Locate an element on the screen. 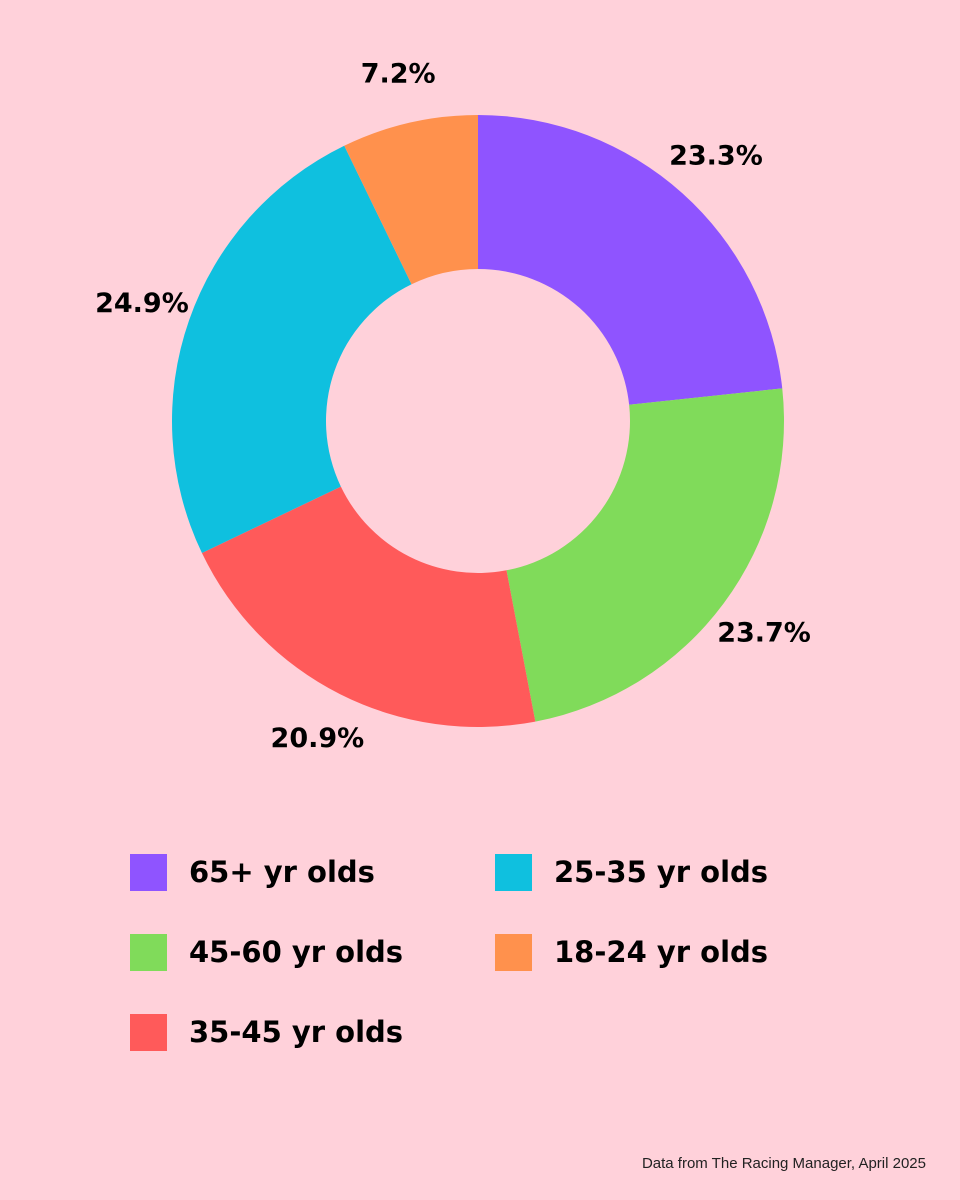 The image size is (960, 1200). legend-item-45-60-yr-olds: 45-60 yr olds is located at coordinates (312, 952).